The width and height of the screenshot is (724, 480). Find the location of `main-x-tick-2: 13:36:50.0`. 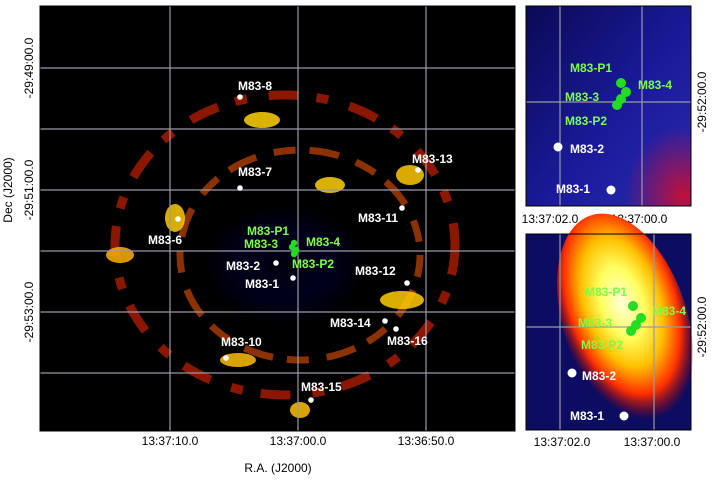

main-x-tick-2: 13:36:50.0 is located at coordinates (426, 441).